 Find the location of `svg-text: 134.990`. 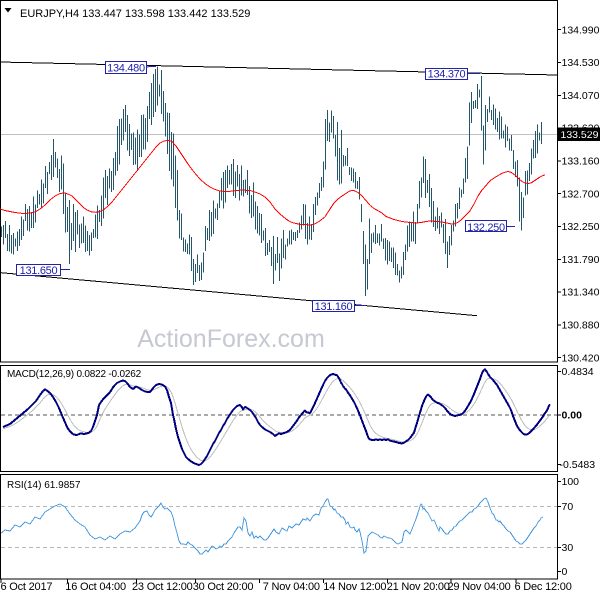

svg-text: 134.990 is located at coordinates (581, 30).